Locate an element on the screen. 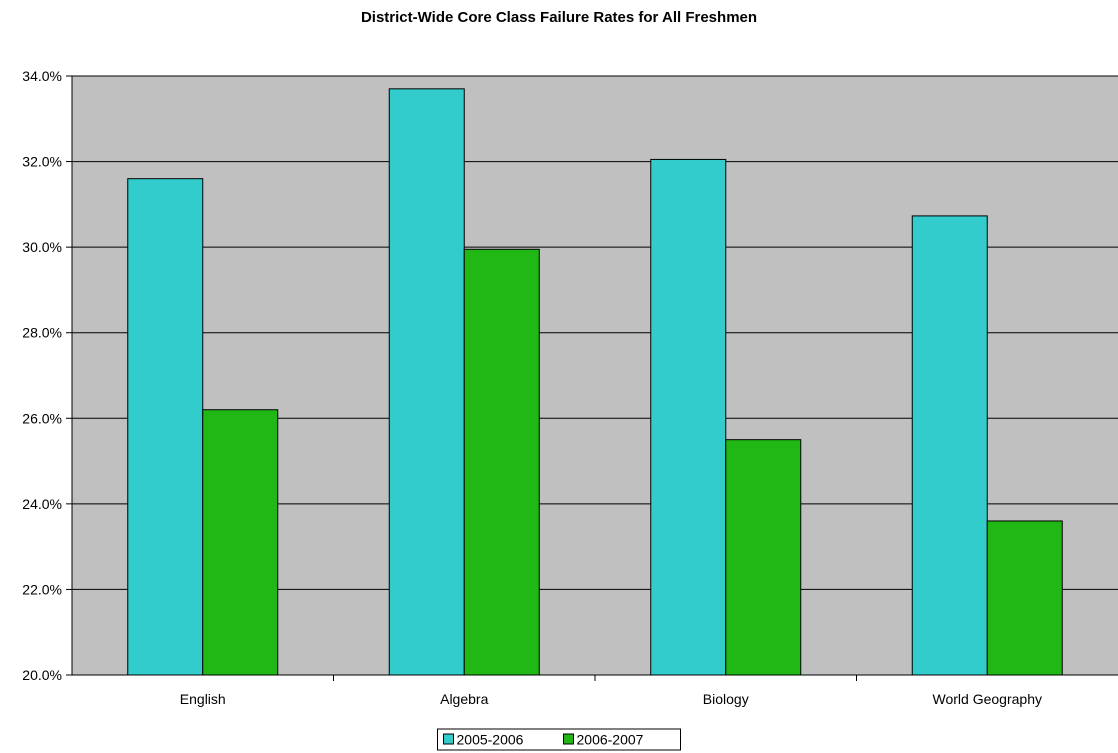 The height and width of the screenshot is (753, 1118). y-tick-label: 34.0% is located at coordinates (42, 76).